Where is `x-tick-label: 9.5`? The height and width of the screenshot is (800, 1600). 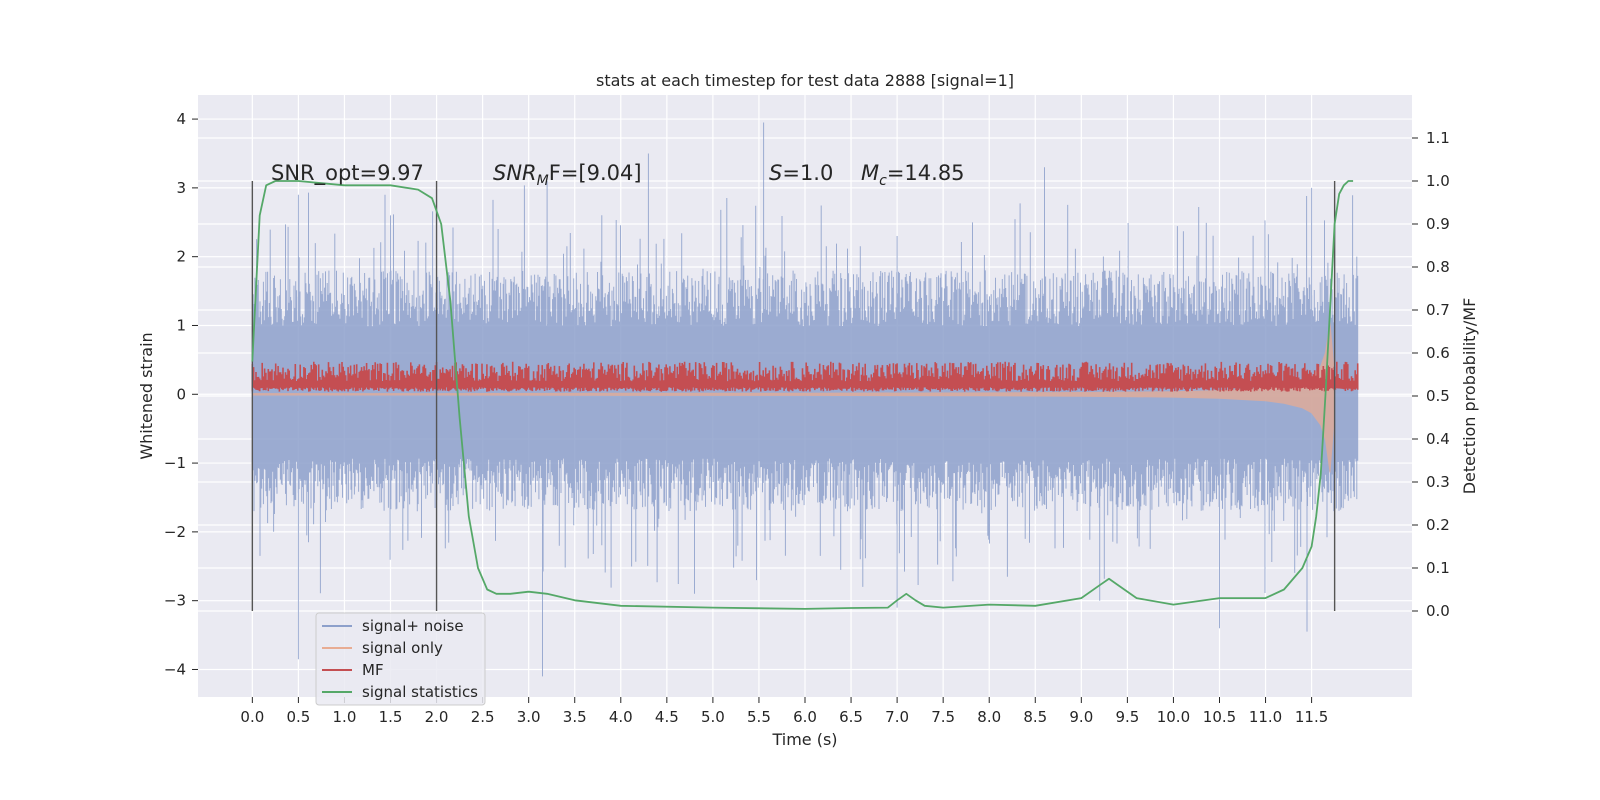 x-tick-label: 9.5 is located at coordinates (1127, 717).